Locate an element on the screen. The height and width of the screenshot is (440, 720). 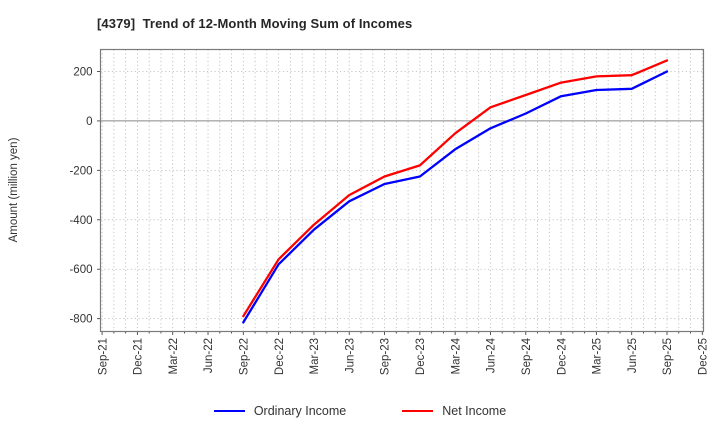
y-tick-label: -600 is located at coordinates (80, 270).